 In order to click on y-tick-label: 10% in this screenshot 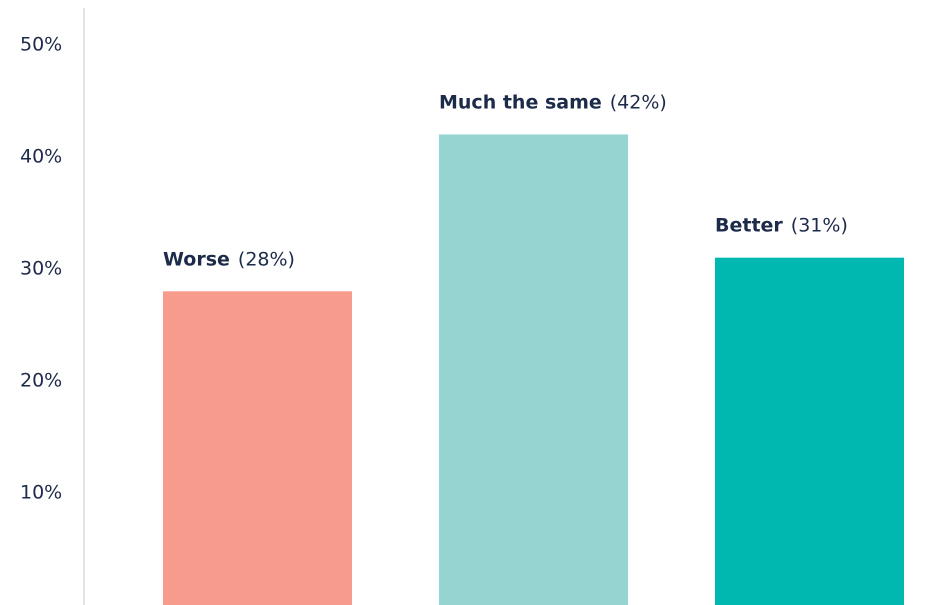, I will do `click(41, 492)`.